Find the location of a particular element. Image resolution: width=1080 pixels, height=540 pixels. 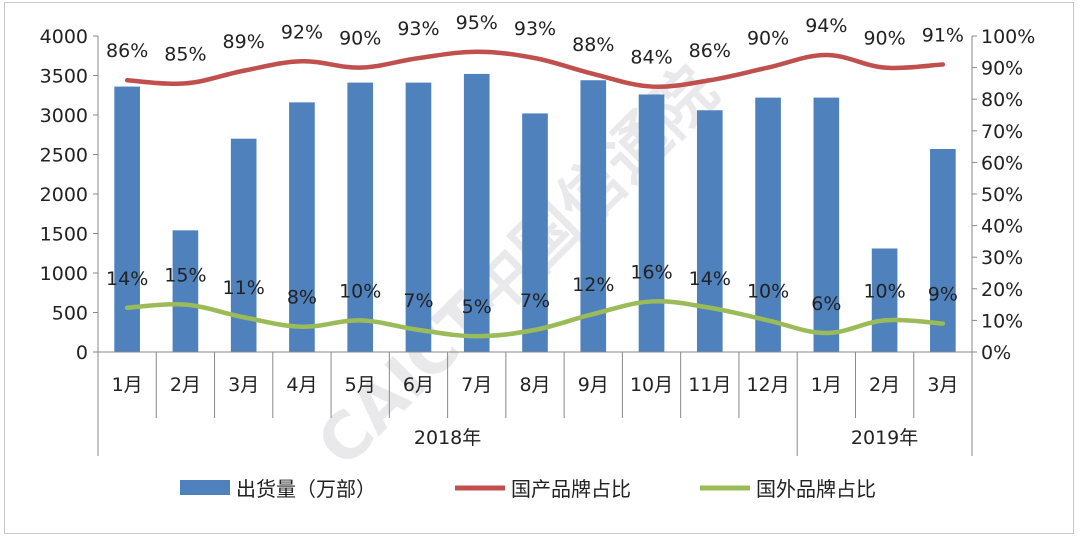

data-label: 5% is located at coordinates (477, 307).